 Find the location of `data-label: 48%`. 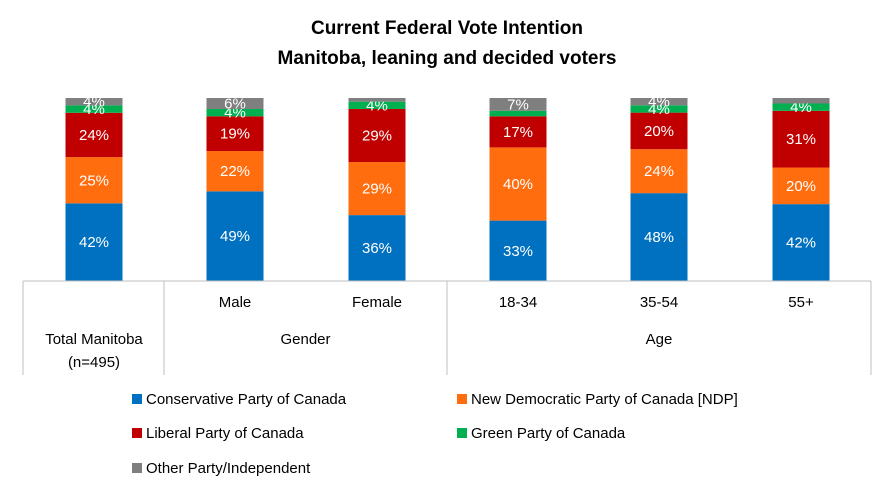

data-label: 48% is located at coordinates (659, 237).